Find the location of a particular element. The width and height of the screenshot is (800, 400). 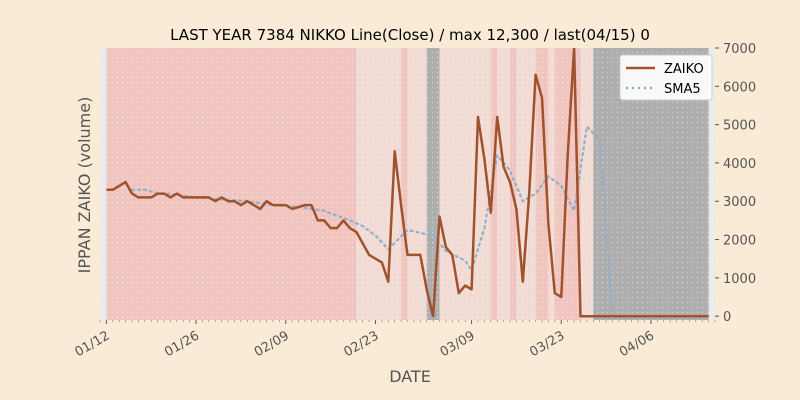

x-tick-label: 02/09 is located at coordinates (272, 344).